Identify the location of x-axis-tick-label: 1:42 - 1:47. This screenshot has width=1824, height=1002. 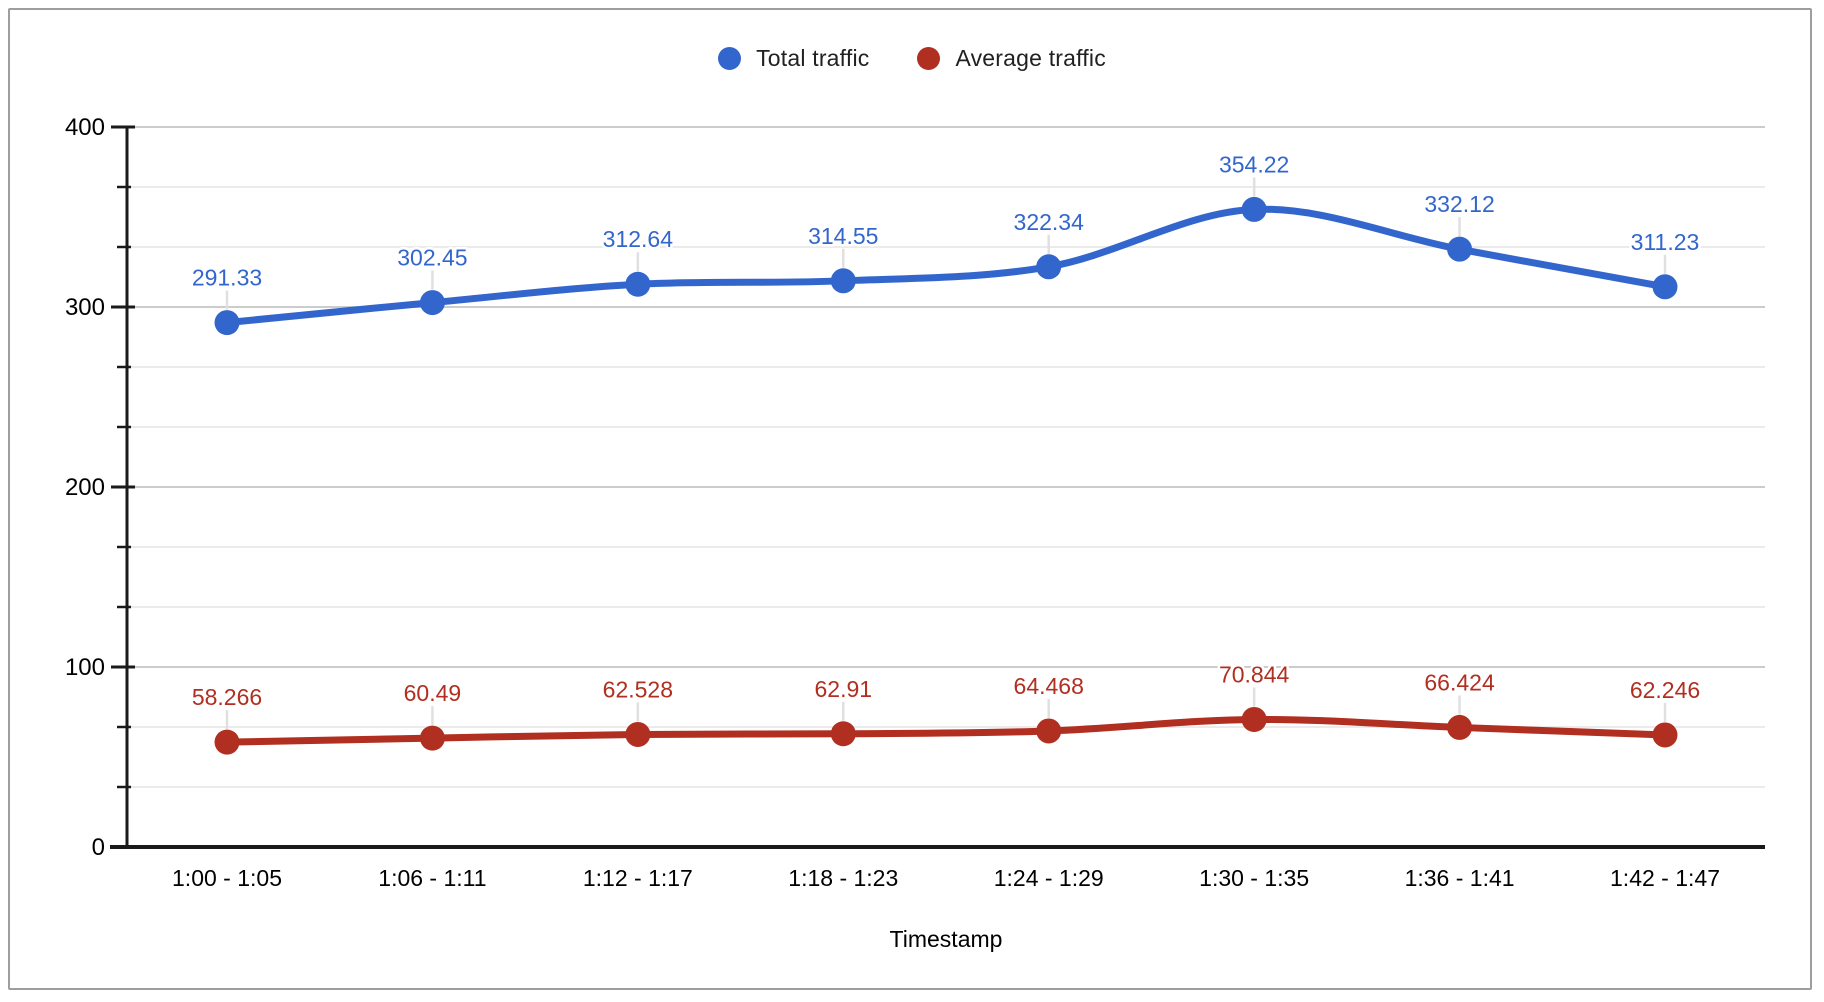
(1665, 878).